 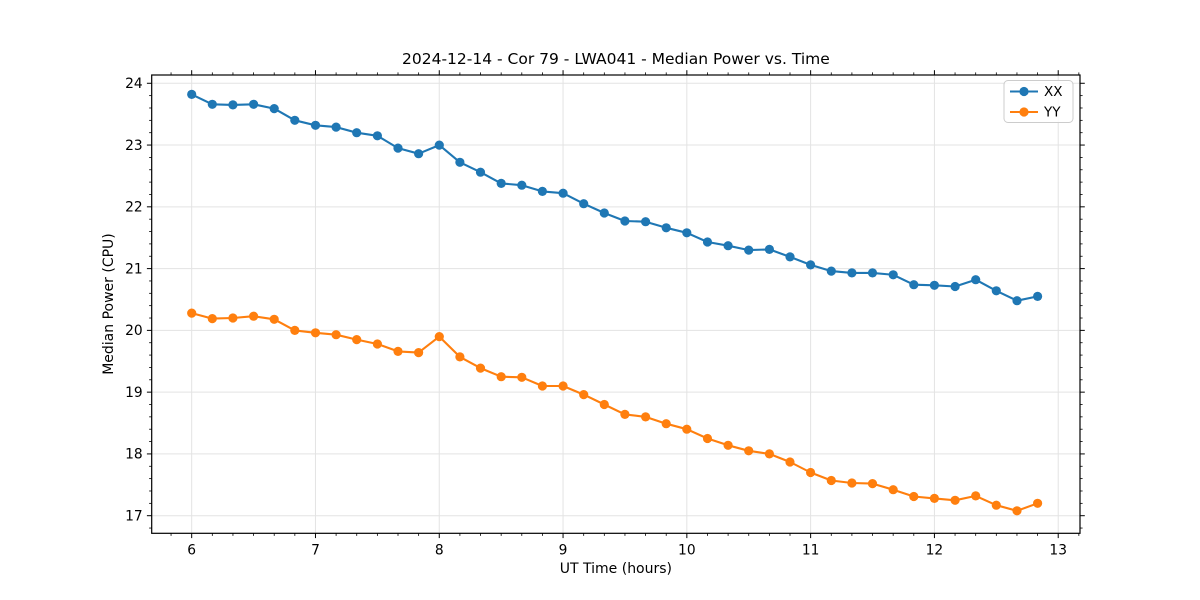 What do you see at coordinates (134, 455) in the screenshot?
I see `y-tick-label: 18` at bounding box center [134, 455].